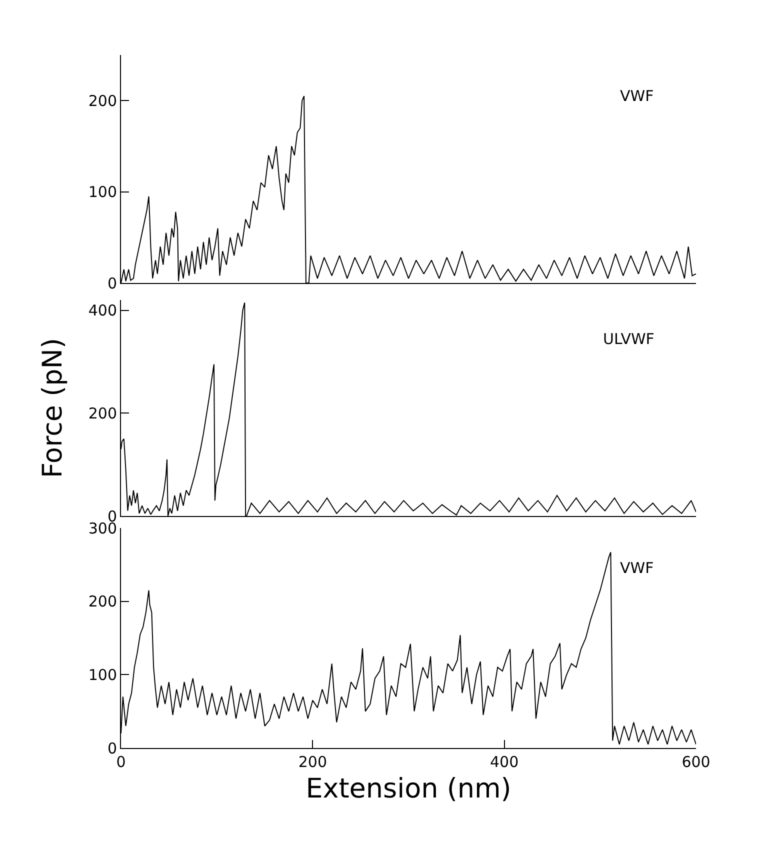 The image size is (763, 851). I want to click on x-axis-title: Extension (nm), so click(409, 788).